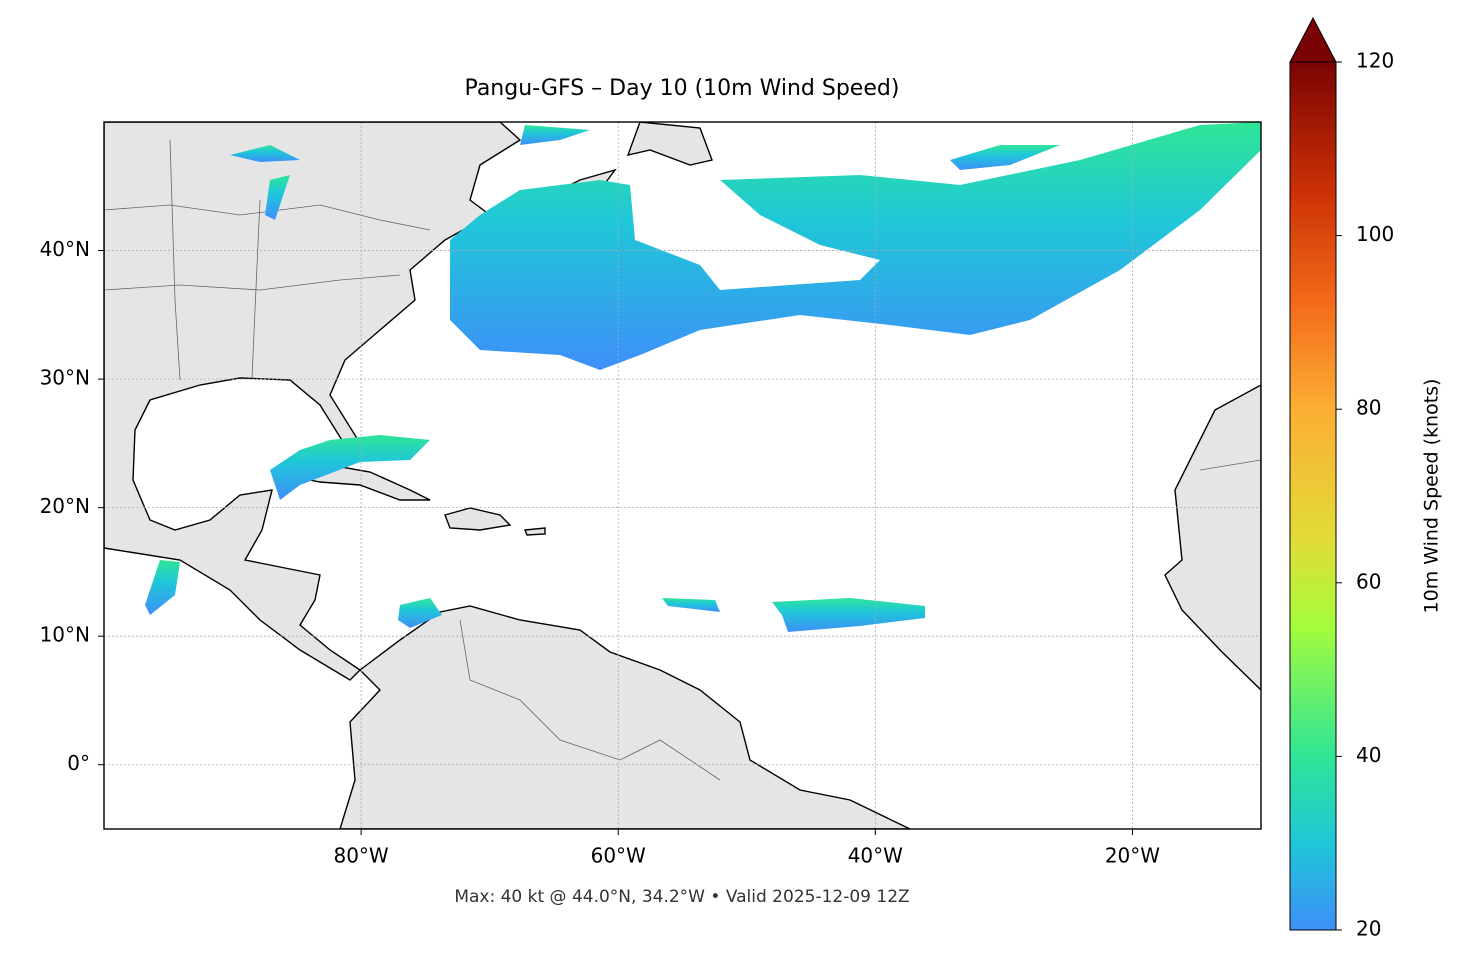 This screenshot has width=1466, height=973. Describe the element at coordinates (1212, 537) in the screenshot. I see `africa` at that location.